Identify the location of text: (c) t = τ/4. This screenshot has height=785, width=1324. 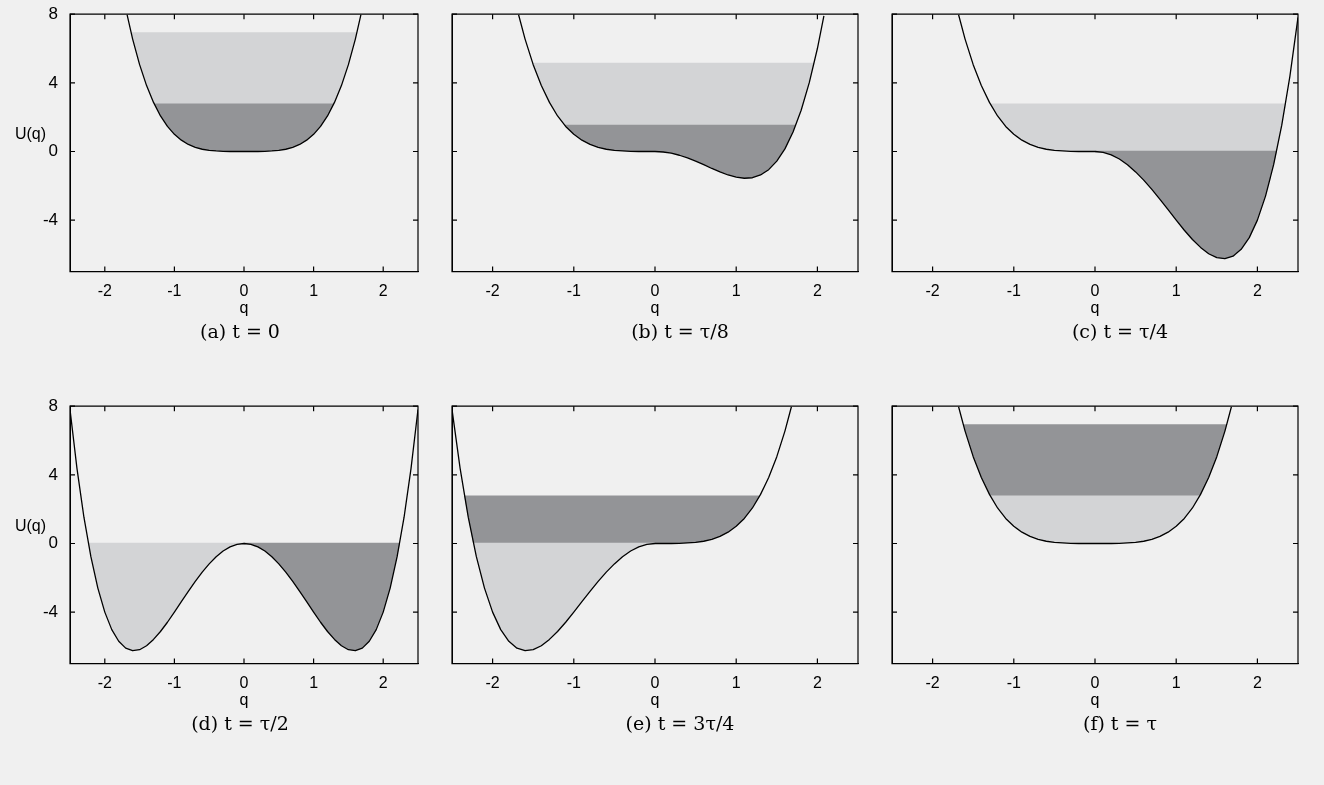
(1120, 331).